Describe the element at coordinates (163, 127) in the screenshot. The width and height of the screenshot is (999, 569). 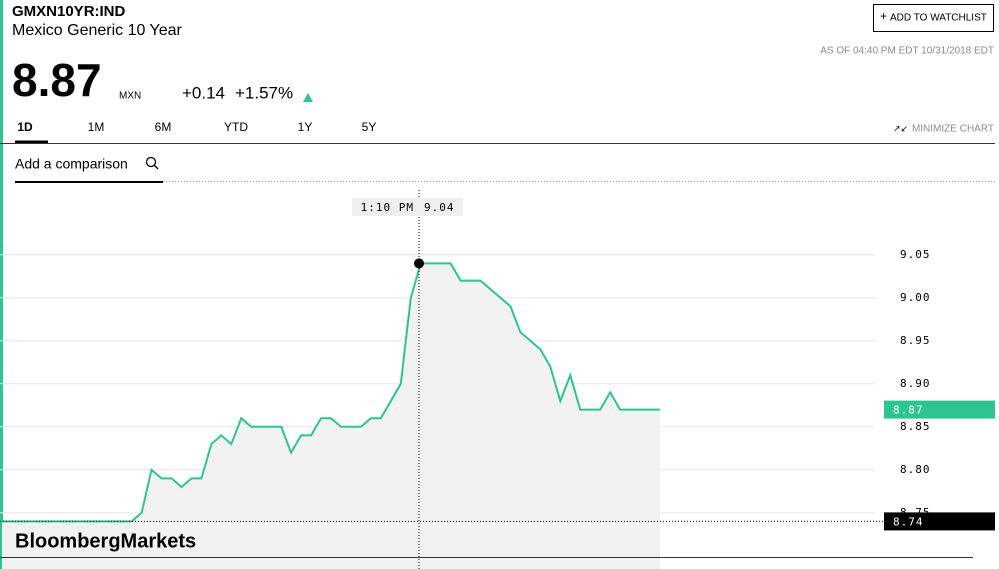
I see `tab: 6M` at that location.